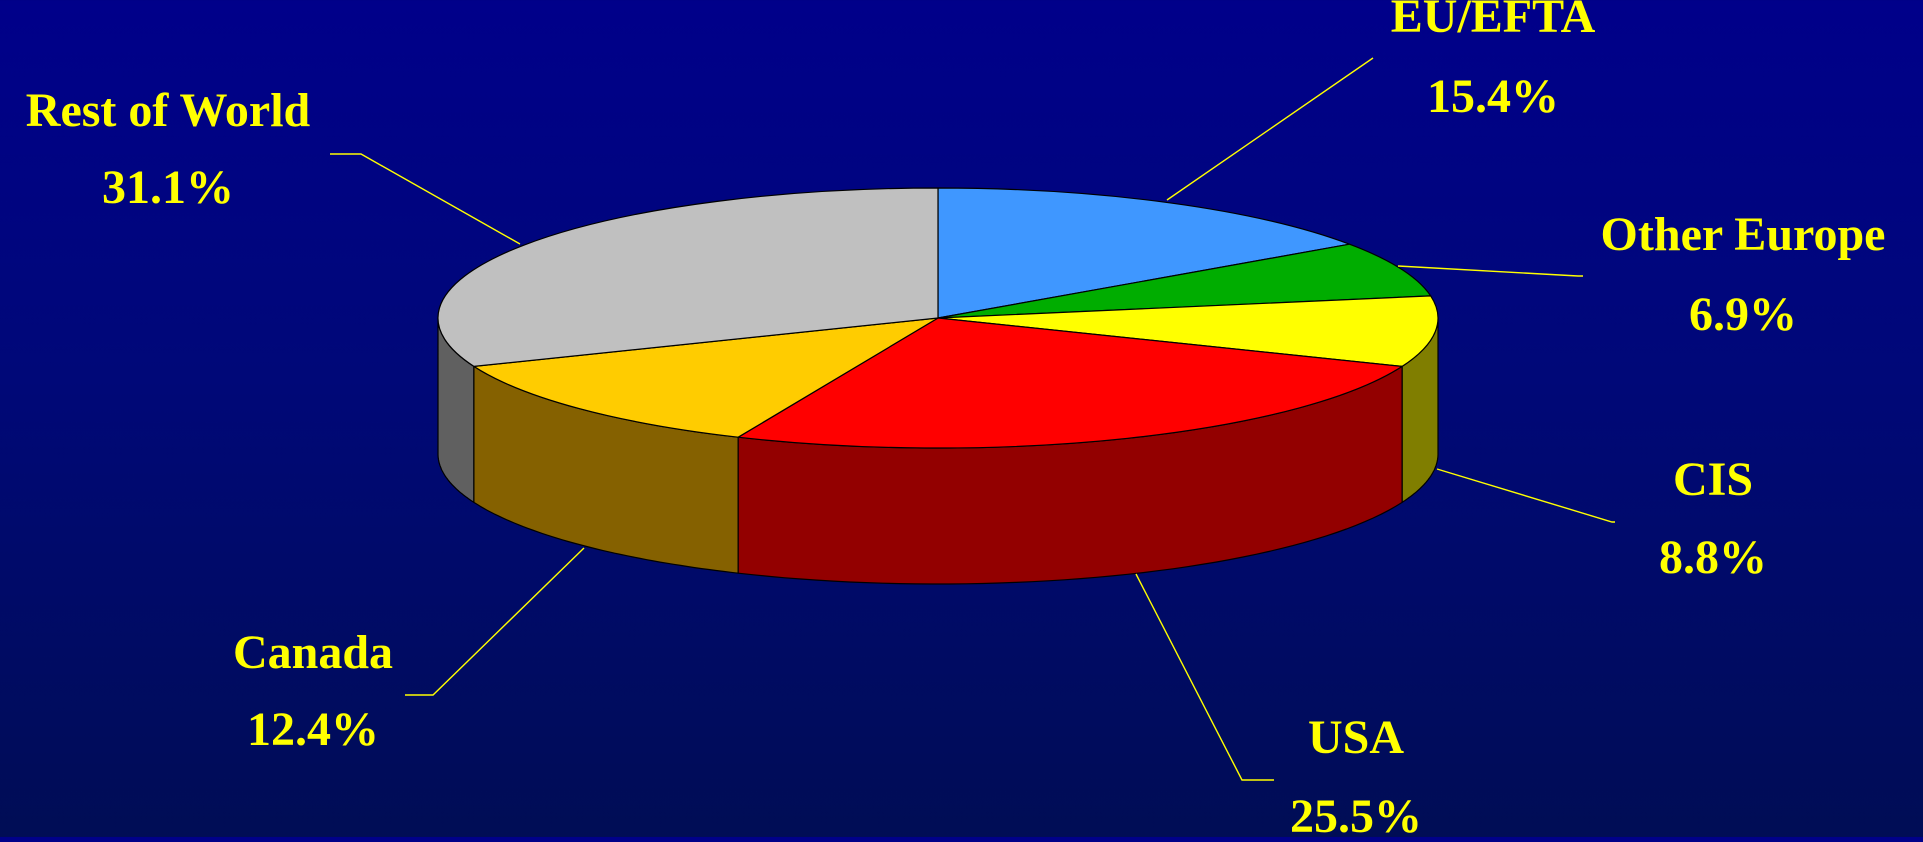 The height and width of the screenshot is (842, 1923). I want to click on leader-line-canada, so click(495, 621).